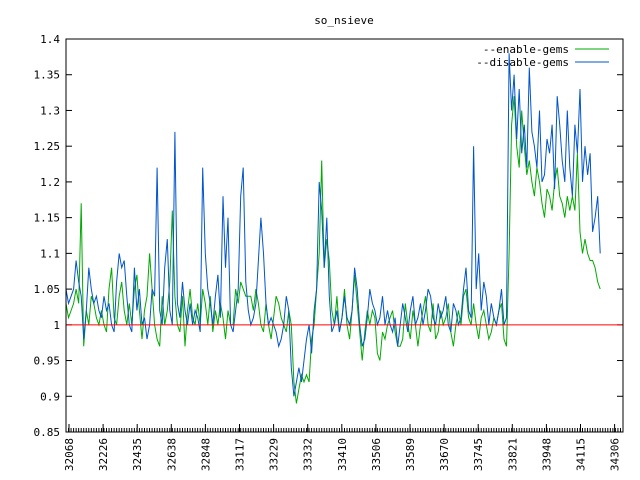  Describe the element at coordinates (615, 454) in the screenshot. I see `x-tick-label: 34306` at that location.